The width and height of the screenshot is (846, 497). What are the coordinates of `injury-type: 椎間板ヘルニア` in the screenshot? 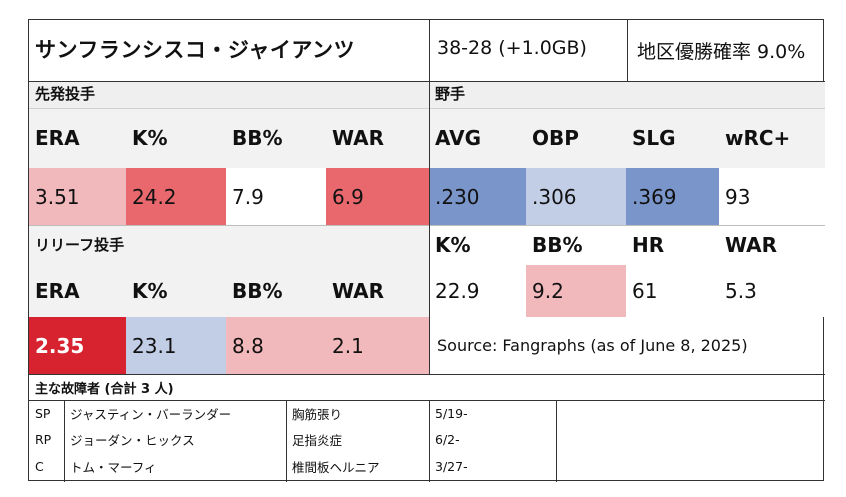 It's located at (336, 467).